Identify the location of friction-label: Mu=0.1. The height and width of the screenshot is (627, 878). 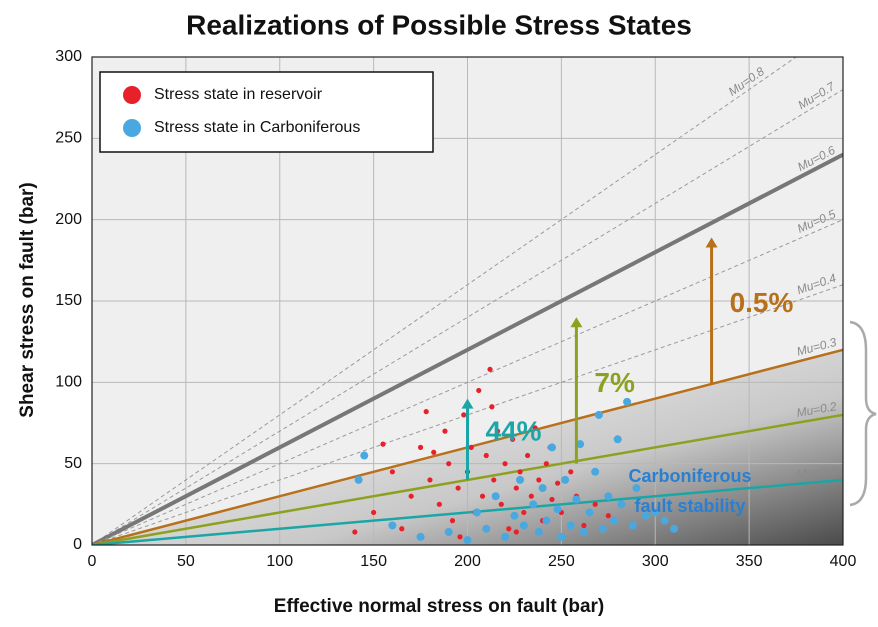
(816, 472).